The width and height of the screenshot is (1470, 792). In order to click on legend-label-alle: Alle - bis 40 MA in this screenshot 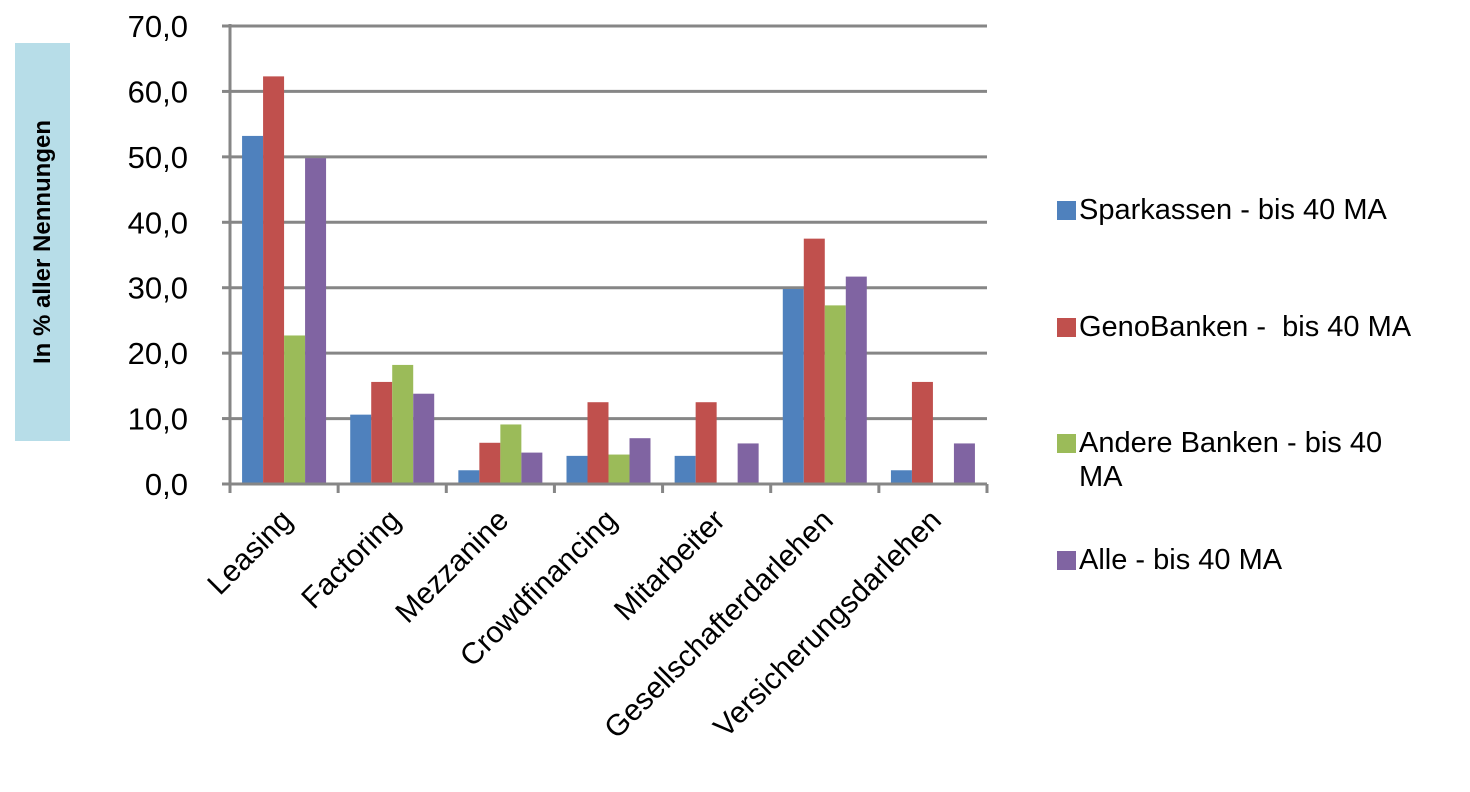, I will do `click(1181, 560)`.